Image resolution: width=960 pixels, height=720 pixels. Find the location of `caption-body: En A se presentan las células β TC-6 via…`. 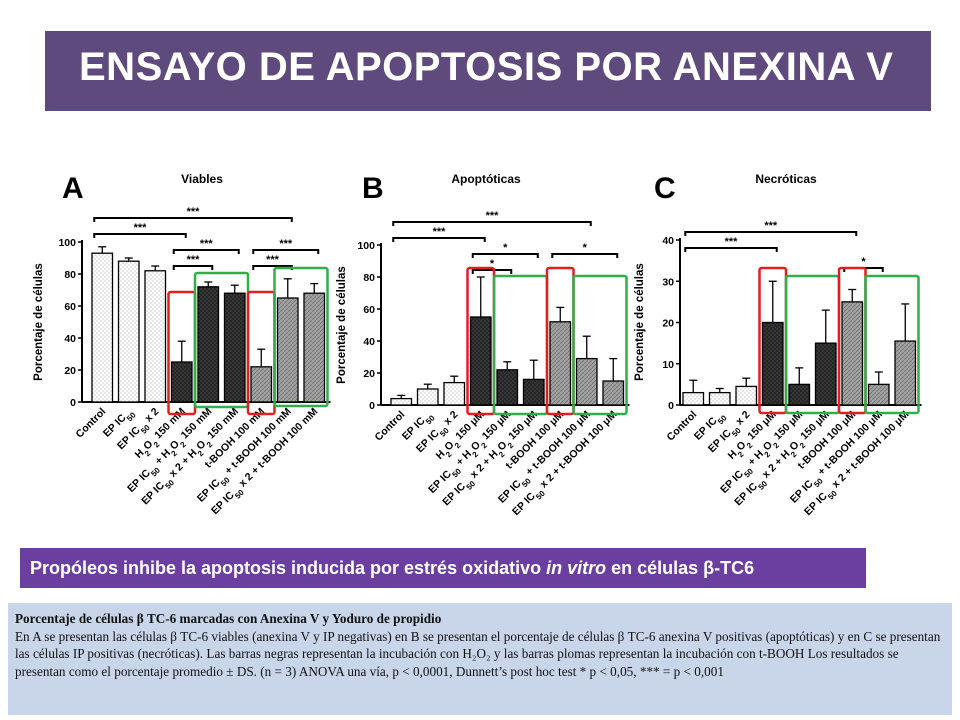

caption-body: En A se presentan las células β TC-6 via… is located at coordinates (478, 653).